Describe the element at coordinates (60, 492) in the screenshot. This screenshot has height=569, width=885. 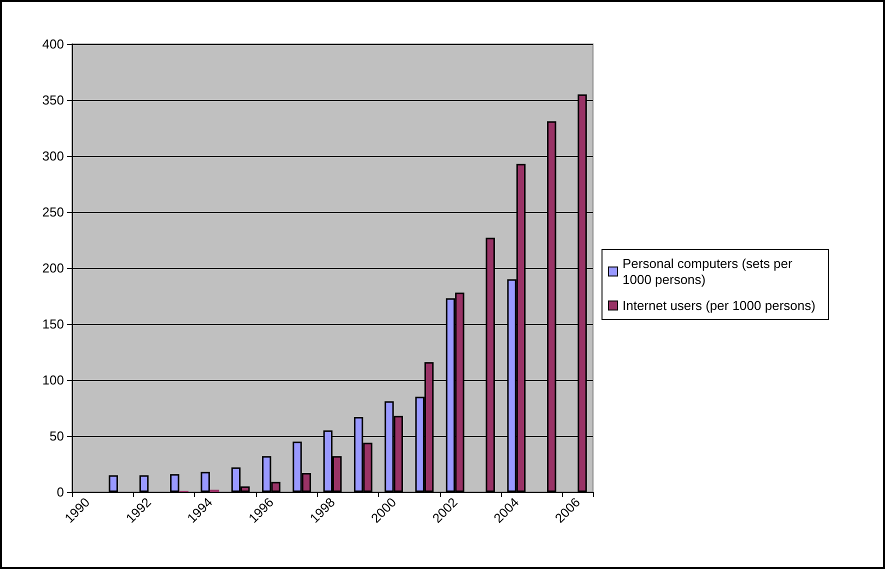
I see `y-tick-label: 0` at that location.